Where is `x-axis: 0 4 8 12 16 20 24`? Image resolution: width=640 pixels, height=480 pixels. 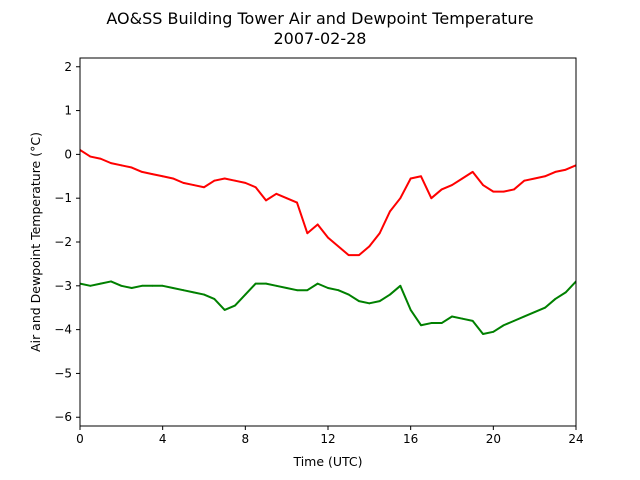 x-axis: 0 4 8 12 16 20 24 is located at coordinates (330, 436).